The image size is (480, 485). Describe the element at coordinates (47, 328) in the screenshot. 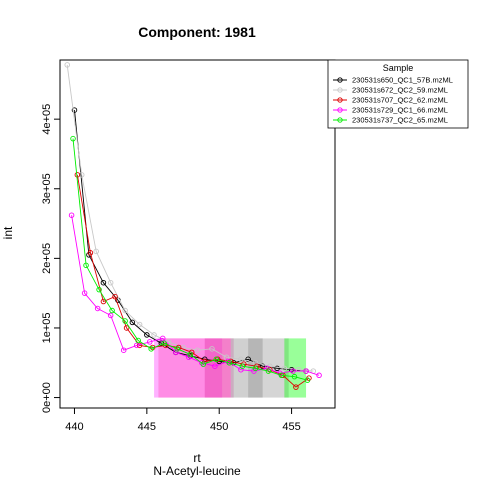

I see `y-tick-label-1: 1e+05` at that location.